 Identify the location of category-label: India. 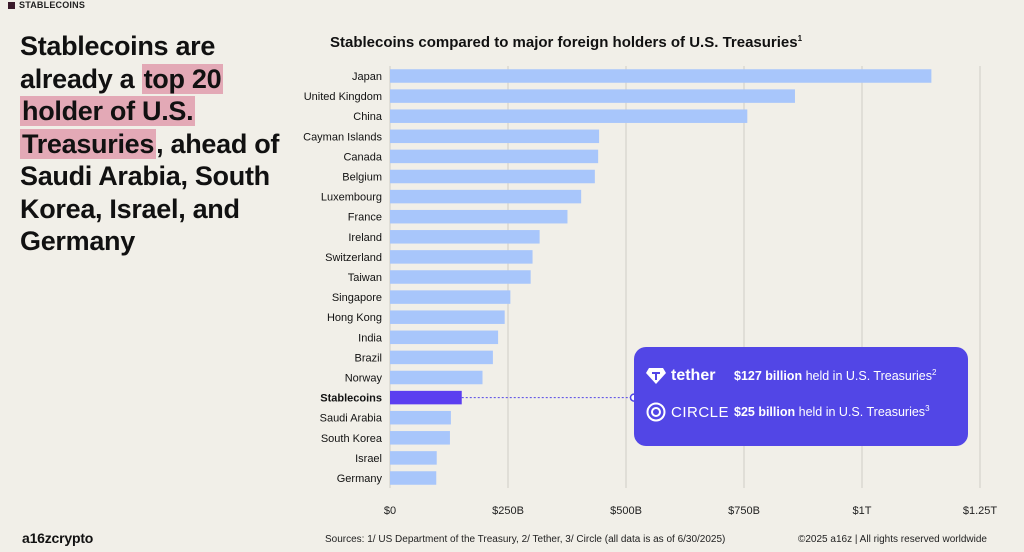
(370, 338).